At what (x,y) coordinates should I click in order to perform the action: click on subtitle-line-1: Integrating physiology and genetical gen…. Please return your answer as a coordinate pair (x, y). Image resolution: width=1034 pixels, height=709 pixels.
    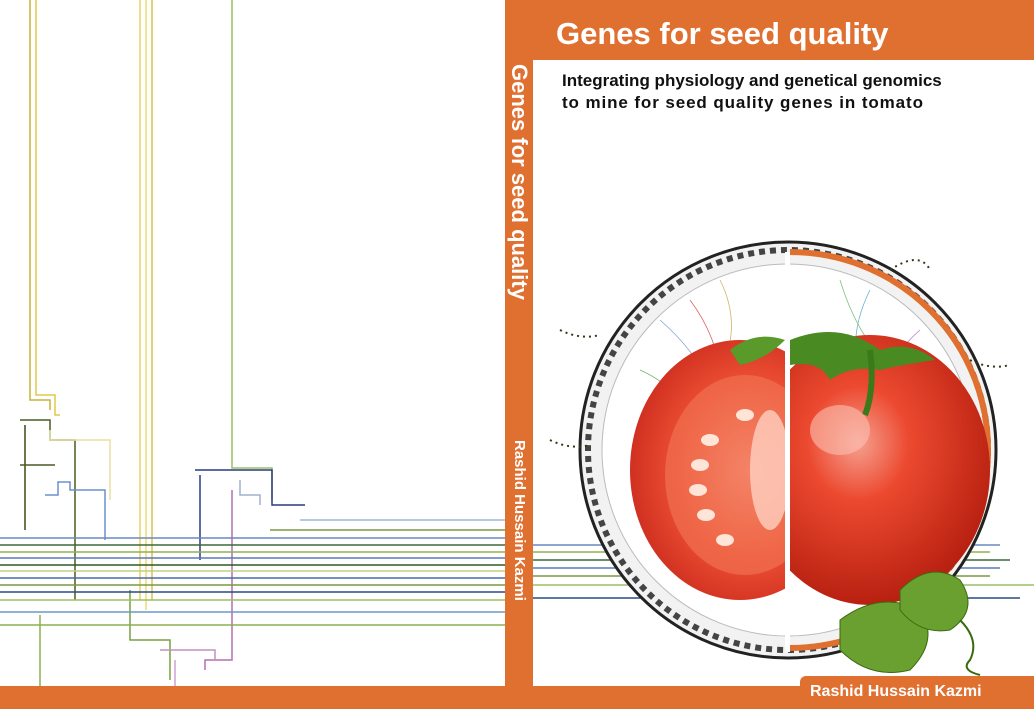
    Looking at the image, I should click on (752, 80).